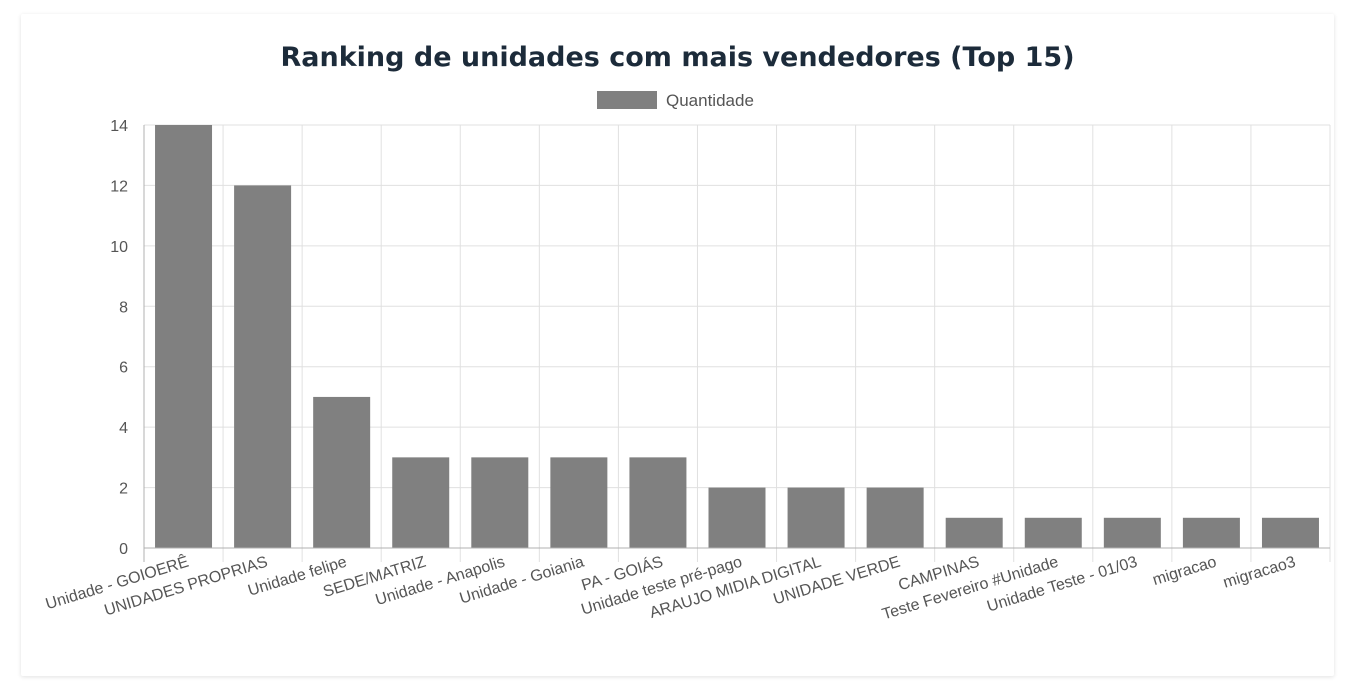 The width and height of the screenshot is (1347, 689). What do you see at coordinates (710, 100) in the screenshot?
I see `legend-label: Quantidade` at bounding box center [710, 100].